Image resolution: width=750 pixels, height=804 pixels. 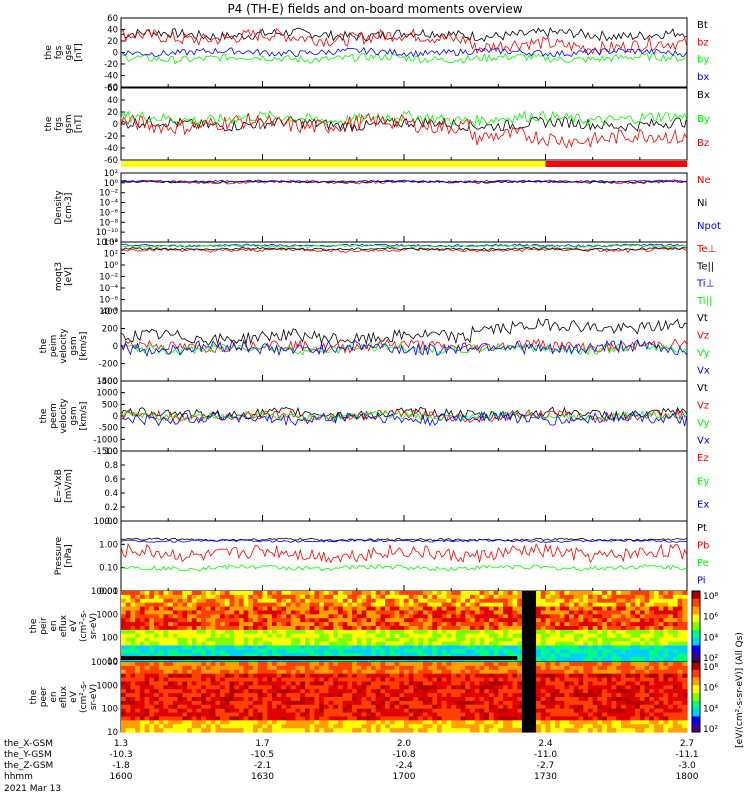 What do you see at coordinates (703, 505) in the screenshot?
I see `legend-ex: Ex` at bounding box center [703, 505].